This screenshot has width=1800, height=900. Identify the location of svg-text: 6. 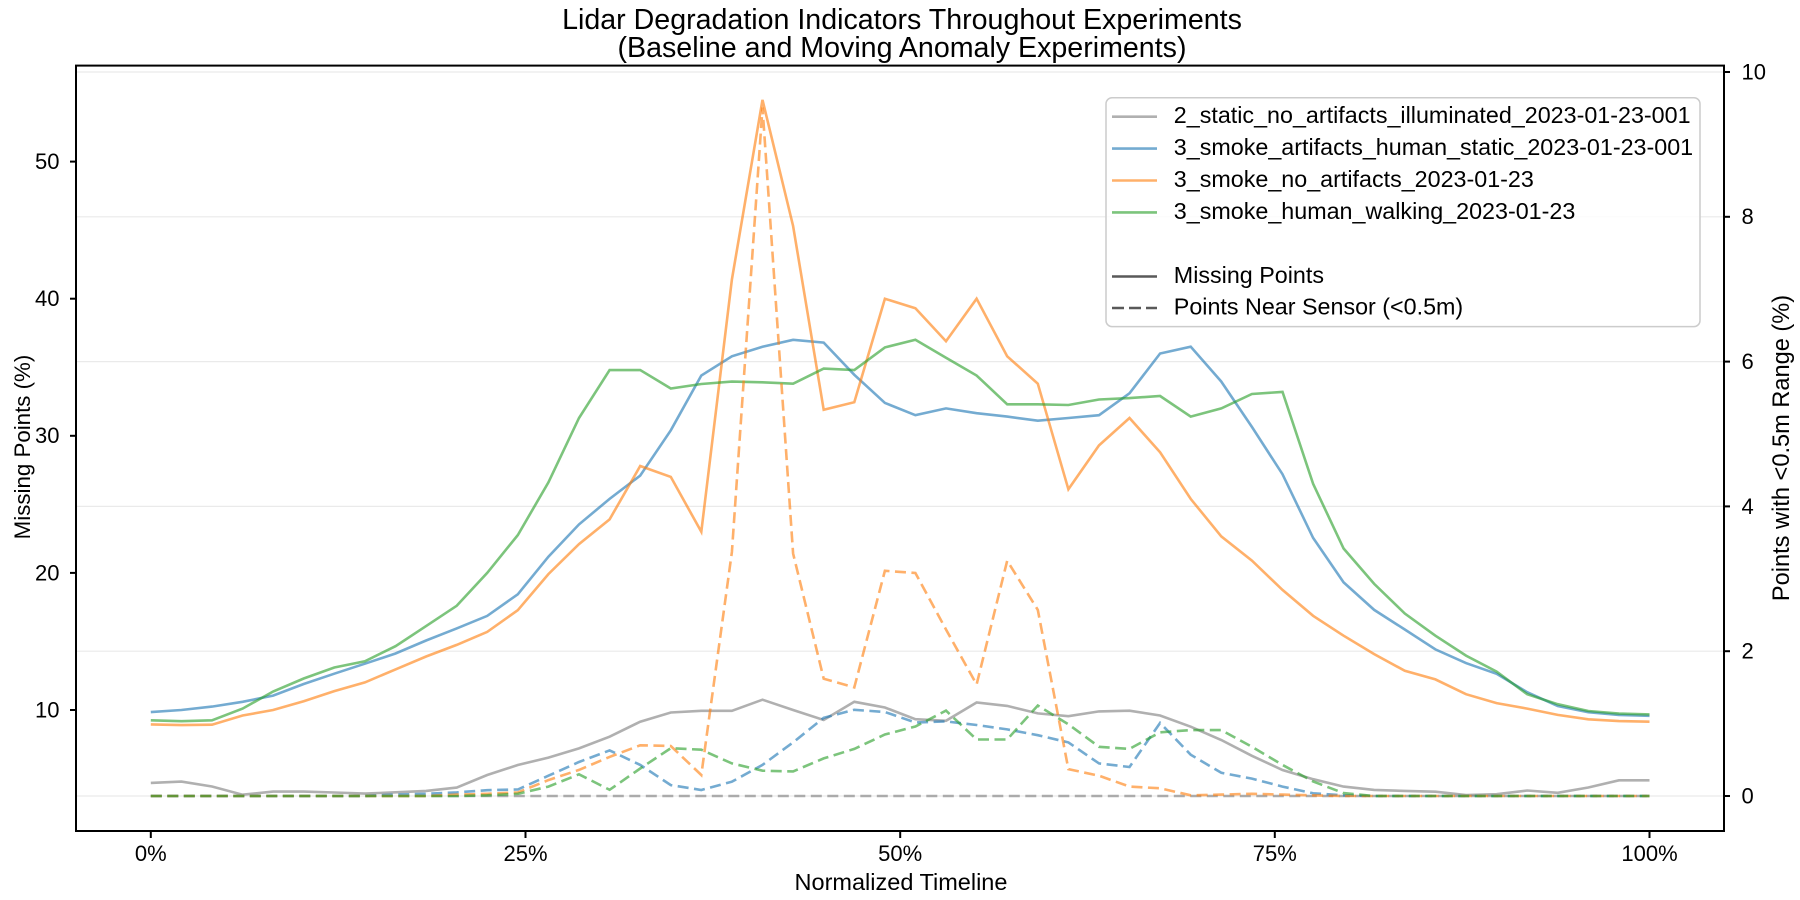
(1748, 361).